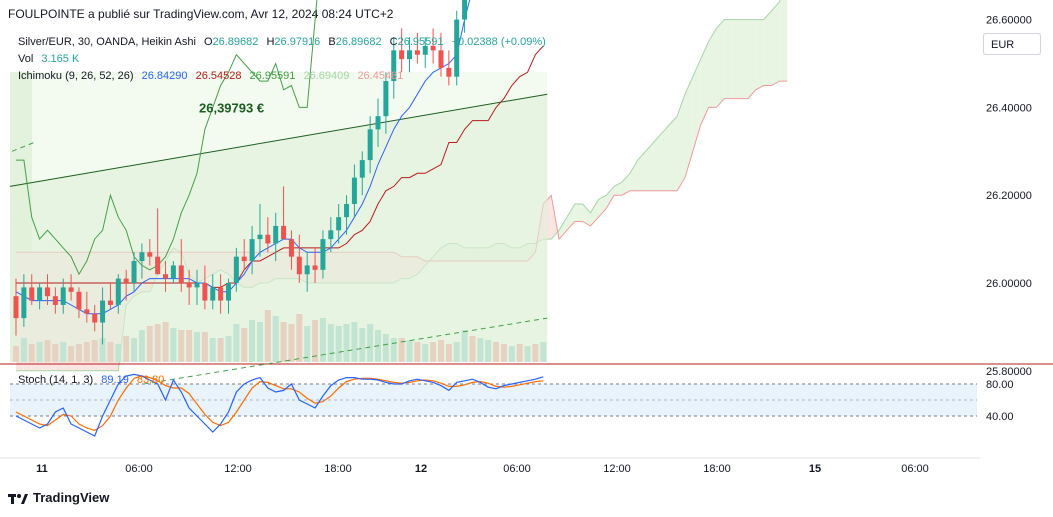  What do you see at coordinates (71, 497) in the screenshot?
I see `footer-brand: TradingView` at bounding box center [71, 497].